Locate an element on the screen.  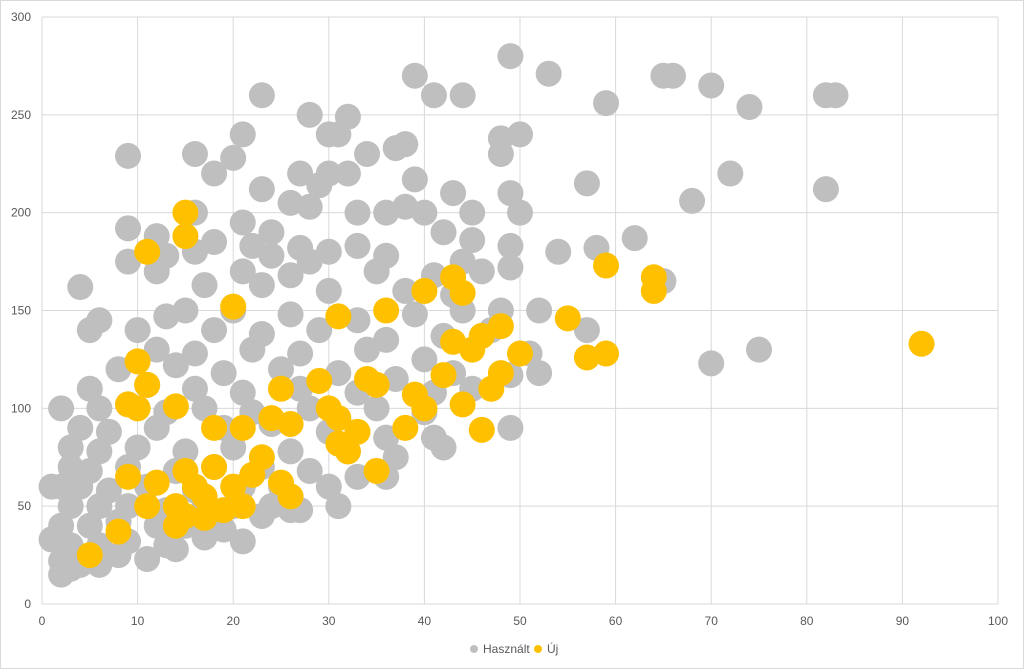
x-tick-label: 10 is located at coordinates (138, 621).